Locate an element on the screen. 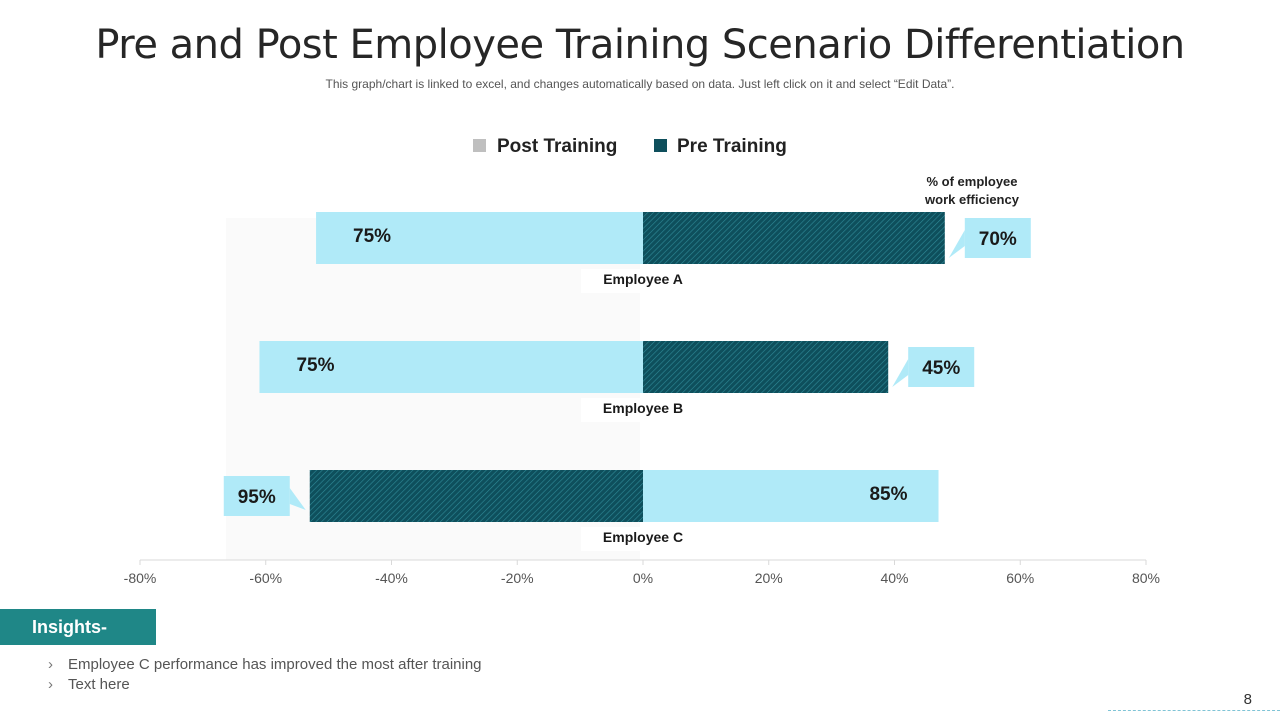  insight-item: › Text here is located at coordinates (265, 685).